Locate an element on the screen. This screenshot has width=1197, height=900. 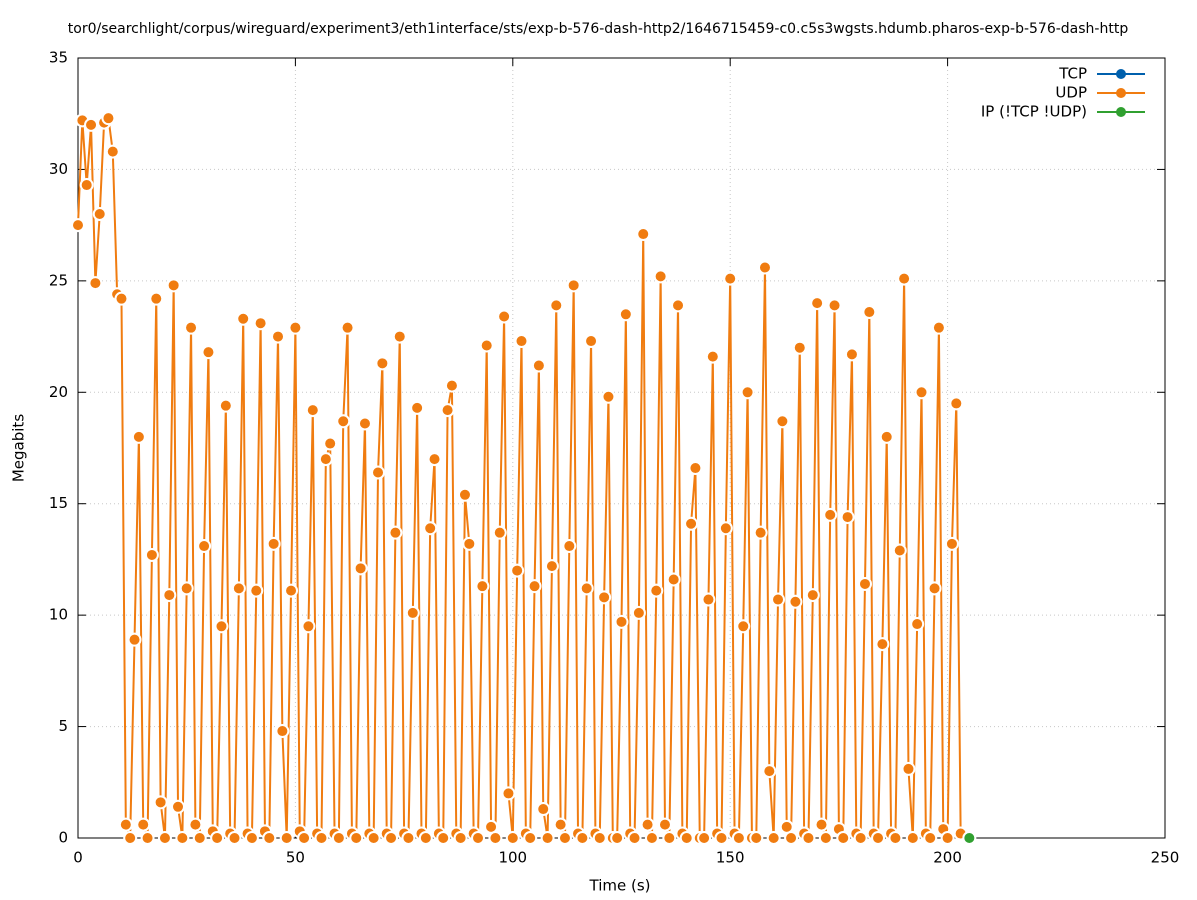
x-tick-label: 200 is located at coordinates (947, 858).